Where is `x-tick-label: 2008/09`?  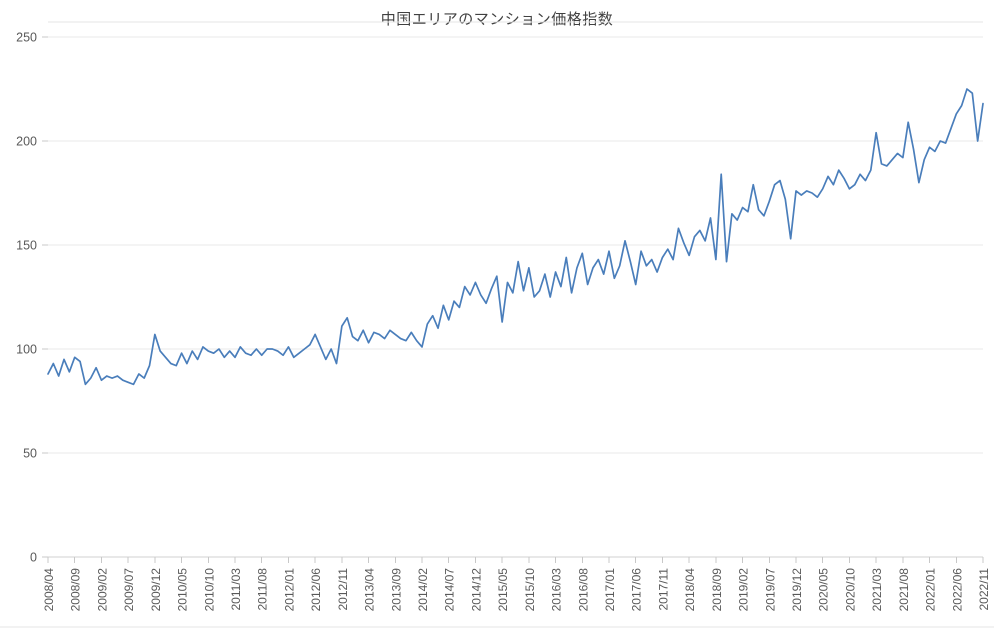 x-tick-label: 2008/09 is located at coordinates (76, 590).